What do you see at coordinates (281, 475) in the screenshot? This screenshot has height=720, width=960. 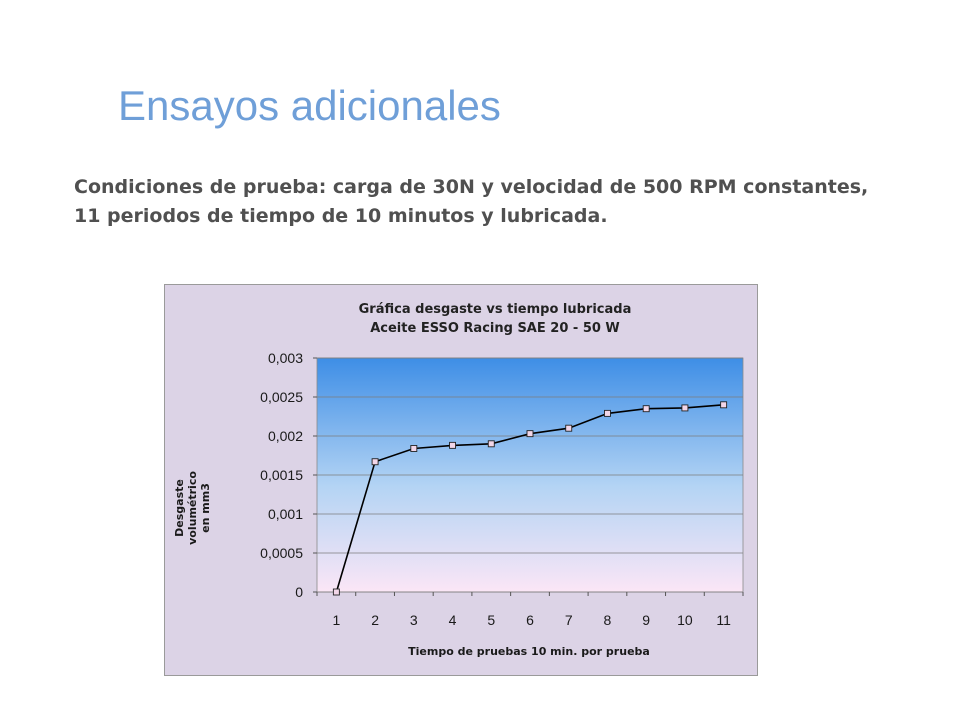 I see `y-tick-label-3: 0,0015` at bounding box center [281, 475].